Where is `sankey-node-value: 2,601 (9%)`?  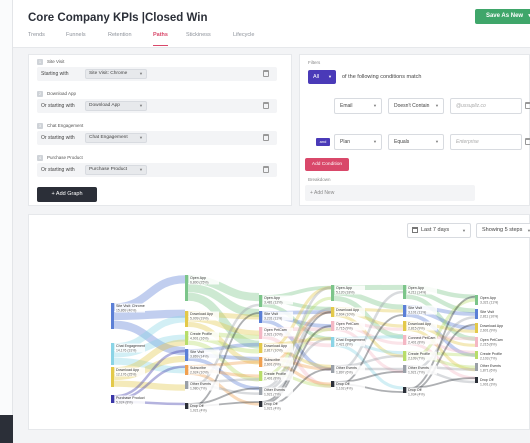 sankey-node-value: 2,601 (9%) is located at coordinates (488, 330).